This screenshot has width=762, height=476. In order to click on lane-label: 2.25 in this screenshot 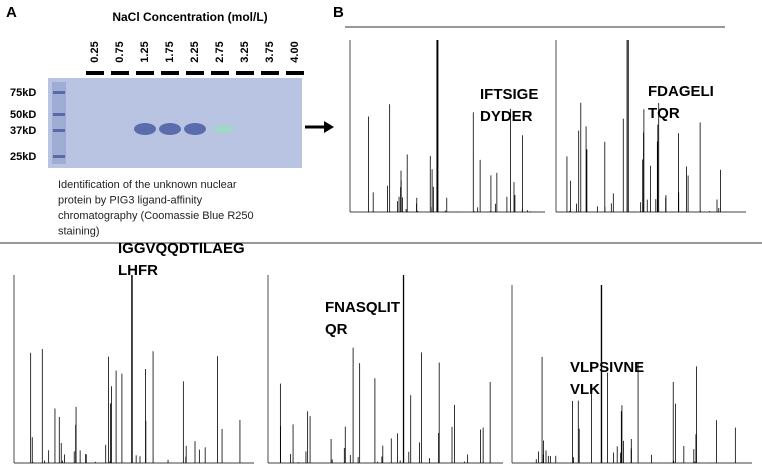, I will do `click(195, 51)`.